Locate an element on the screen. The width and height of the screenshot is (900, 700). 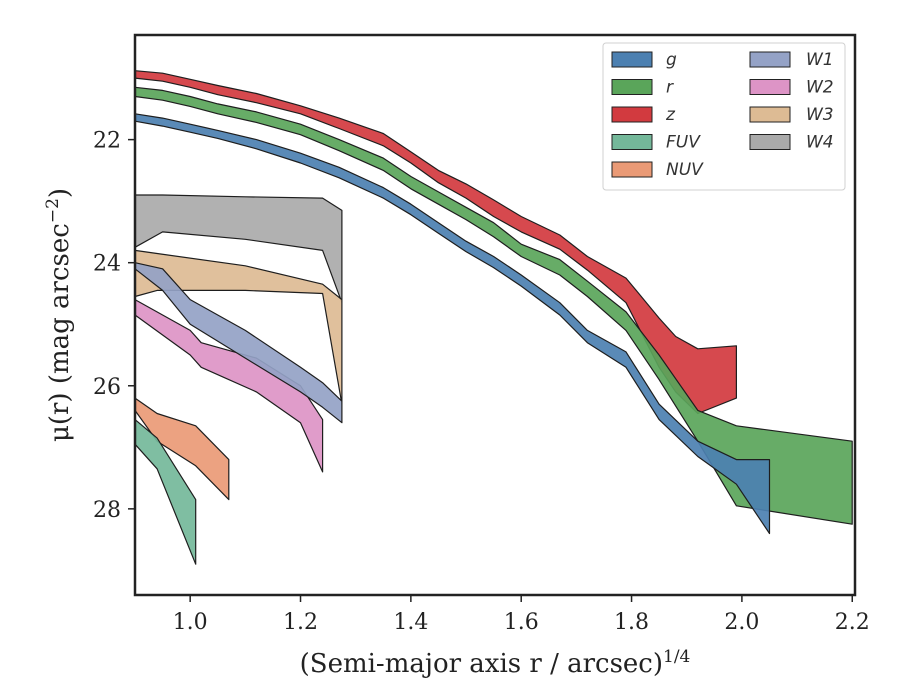
legend-label-nuv: NUV is located at coordinates (685, 170).